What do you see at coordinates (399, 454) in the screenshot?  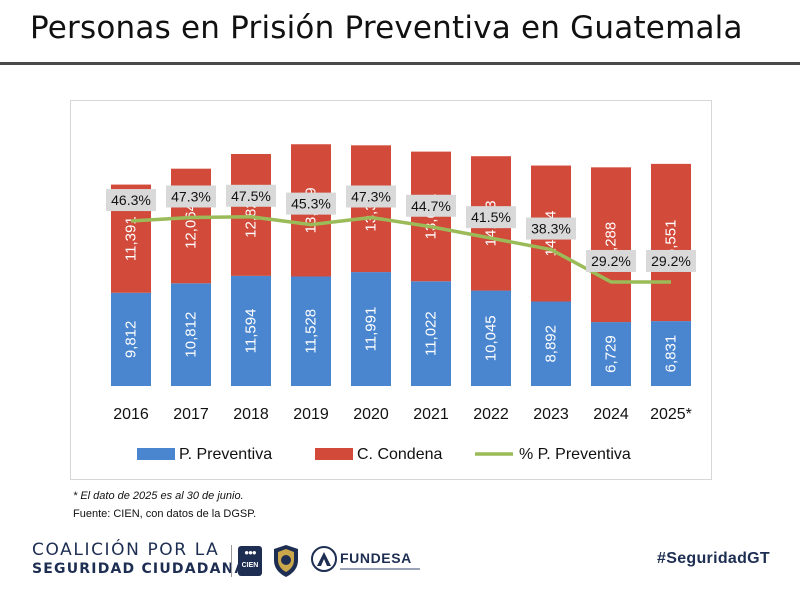 I see `legend-label-condena: C. Condena` at bounding box center [399, 454].